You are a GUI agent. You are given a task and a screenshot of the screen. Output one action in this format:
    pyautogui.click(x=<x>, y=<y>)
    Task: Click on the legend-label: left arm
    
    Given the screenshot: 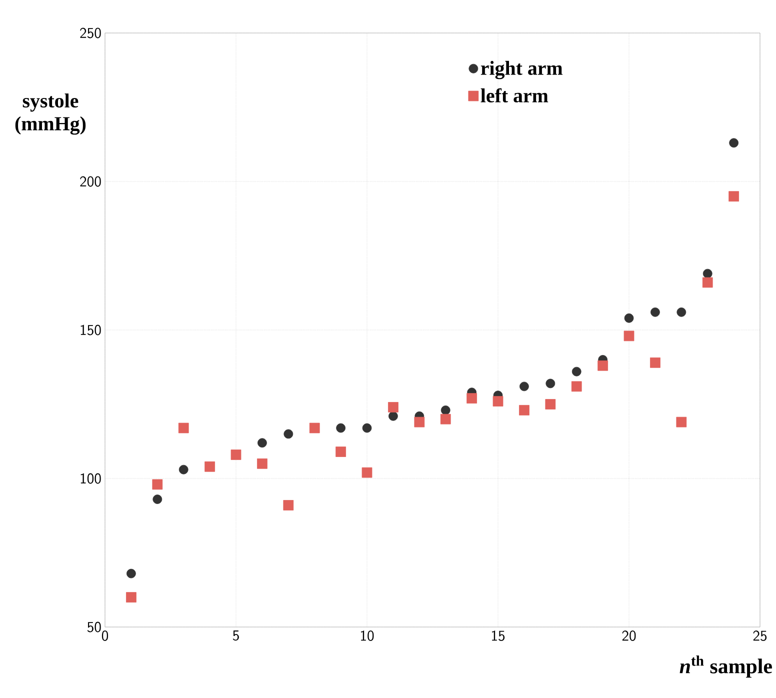 What is the action you would take?
    pyautogui.click(x=514, y=95)
    